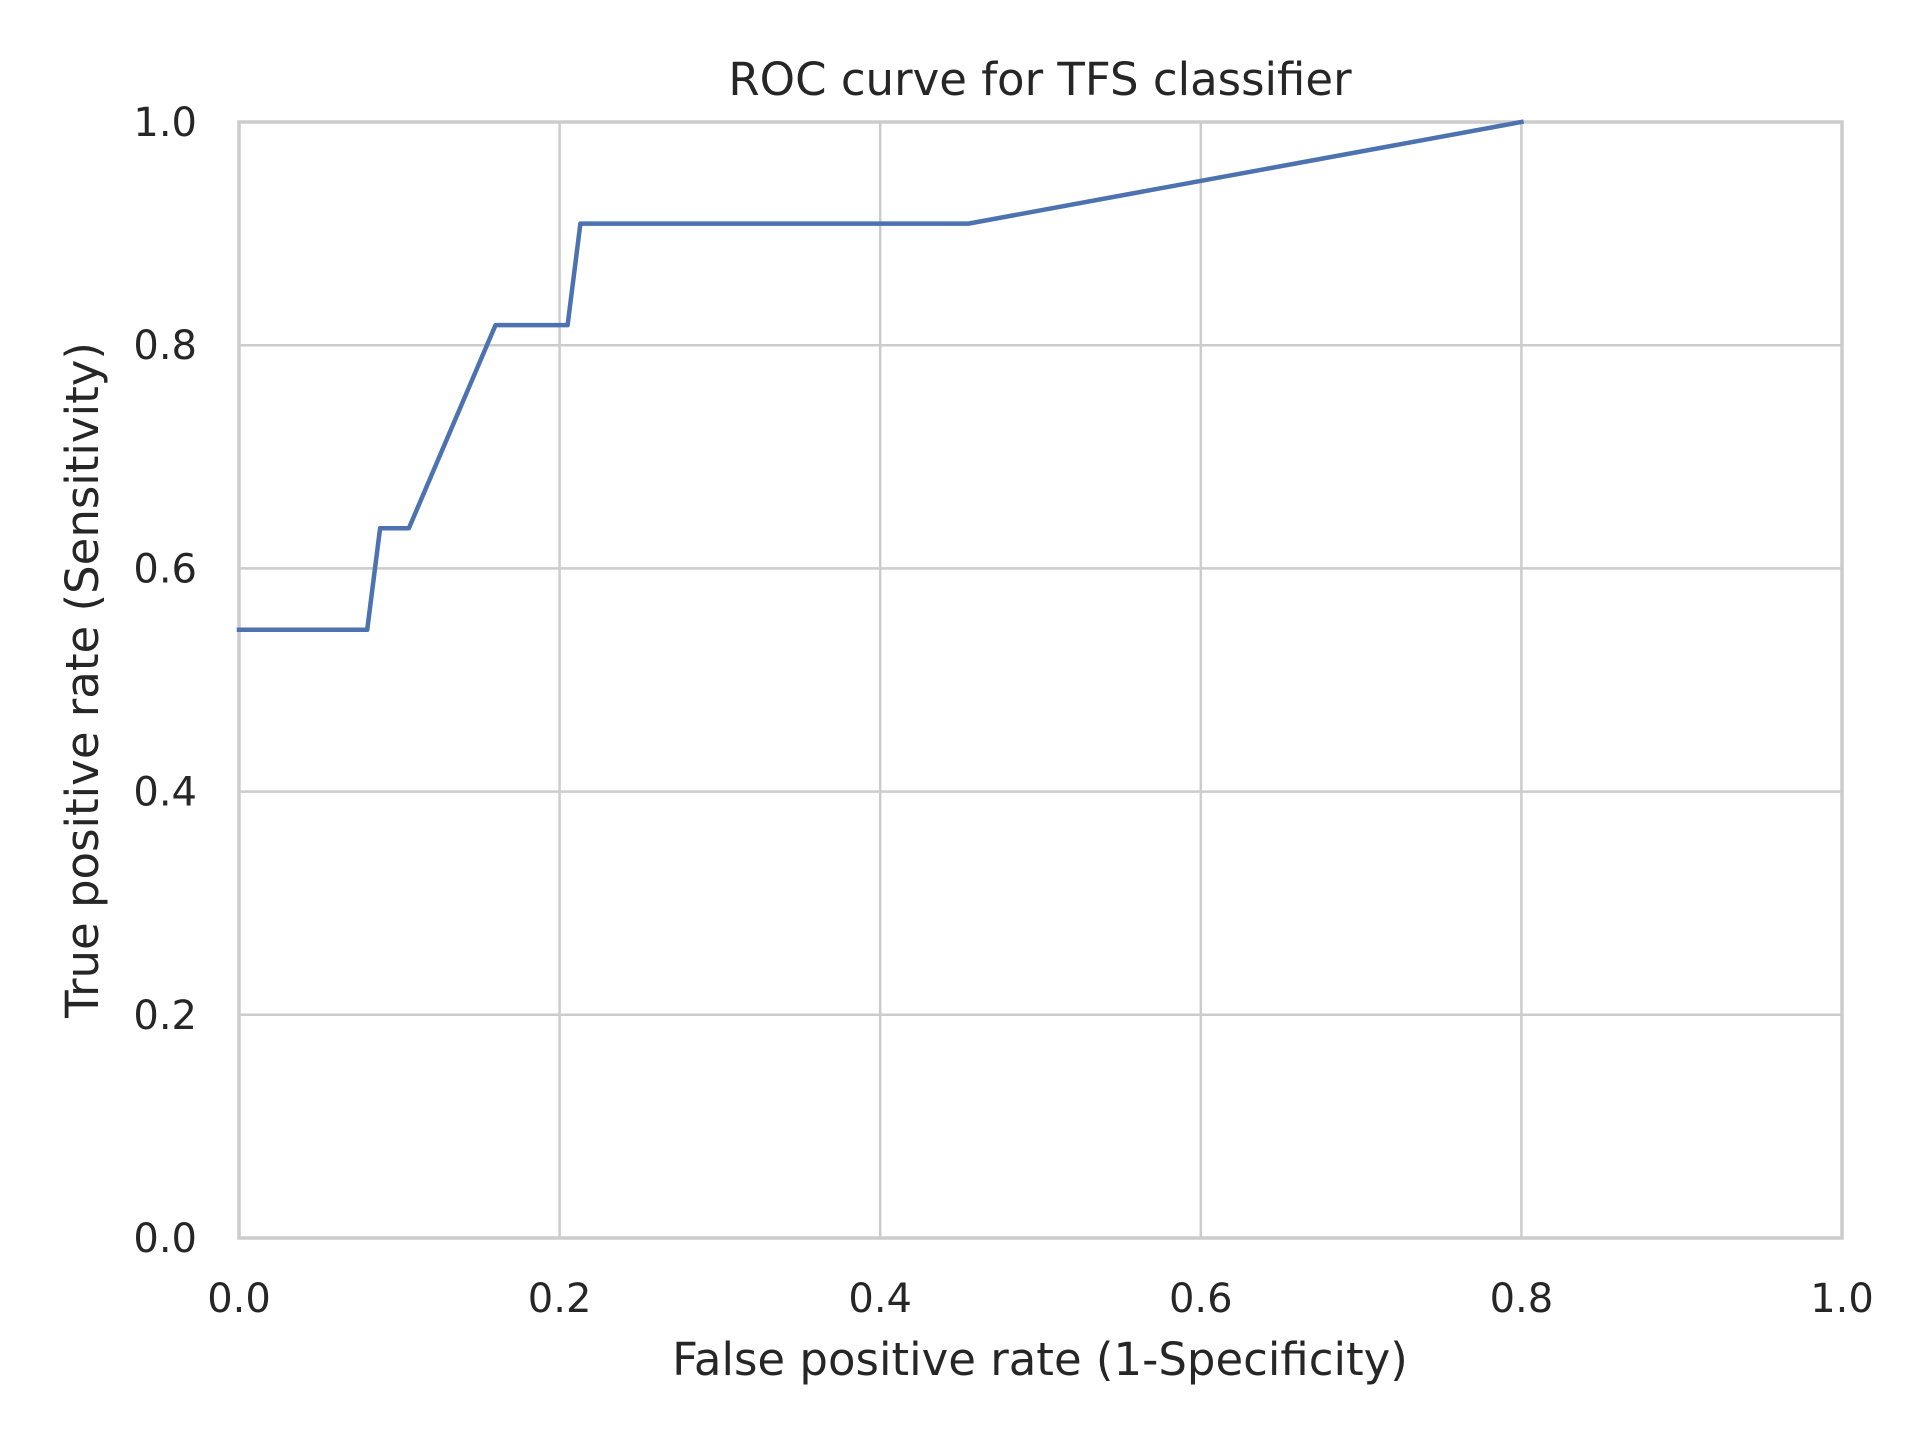 The width and height of the screenshot is (1920, 1440). What do you see at coordinates (165, 1016) in the screenshot?
I see `y-tick-label-1: 0.2` at bounding box center [165, 1016].